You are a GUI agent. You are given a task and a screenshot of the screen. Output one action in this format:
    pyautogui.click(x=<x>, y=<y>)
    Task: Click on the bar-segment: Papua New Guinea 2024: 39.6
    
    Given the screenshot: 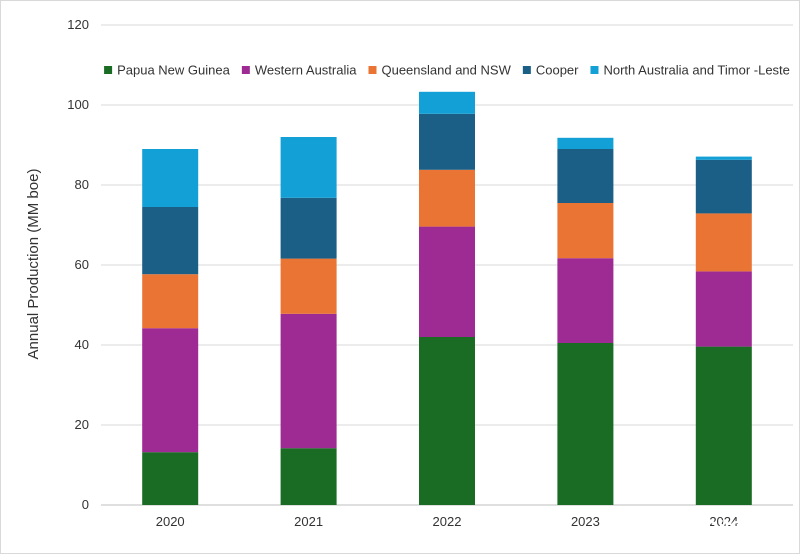 What is the action you would take?
    pyautogui.click(x=723, y=425)
    